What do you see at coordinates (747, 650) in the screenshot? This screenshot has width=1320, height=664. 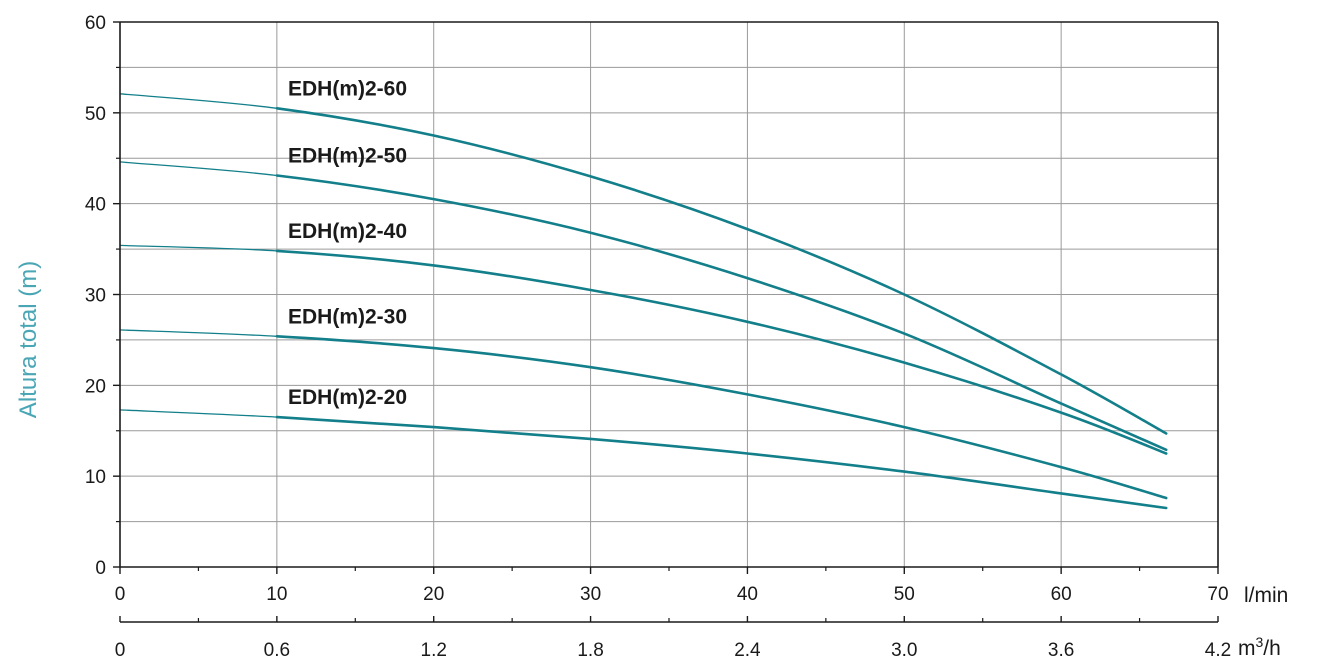 I see `x2-tick-label: 2.4` at bounding box center [747, 650].